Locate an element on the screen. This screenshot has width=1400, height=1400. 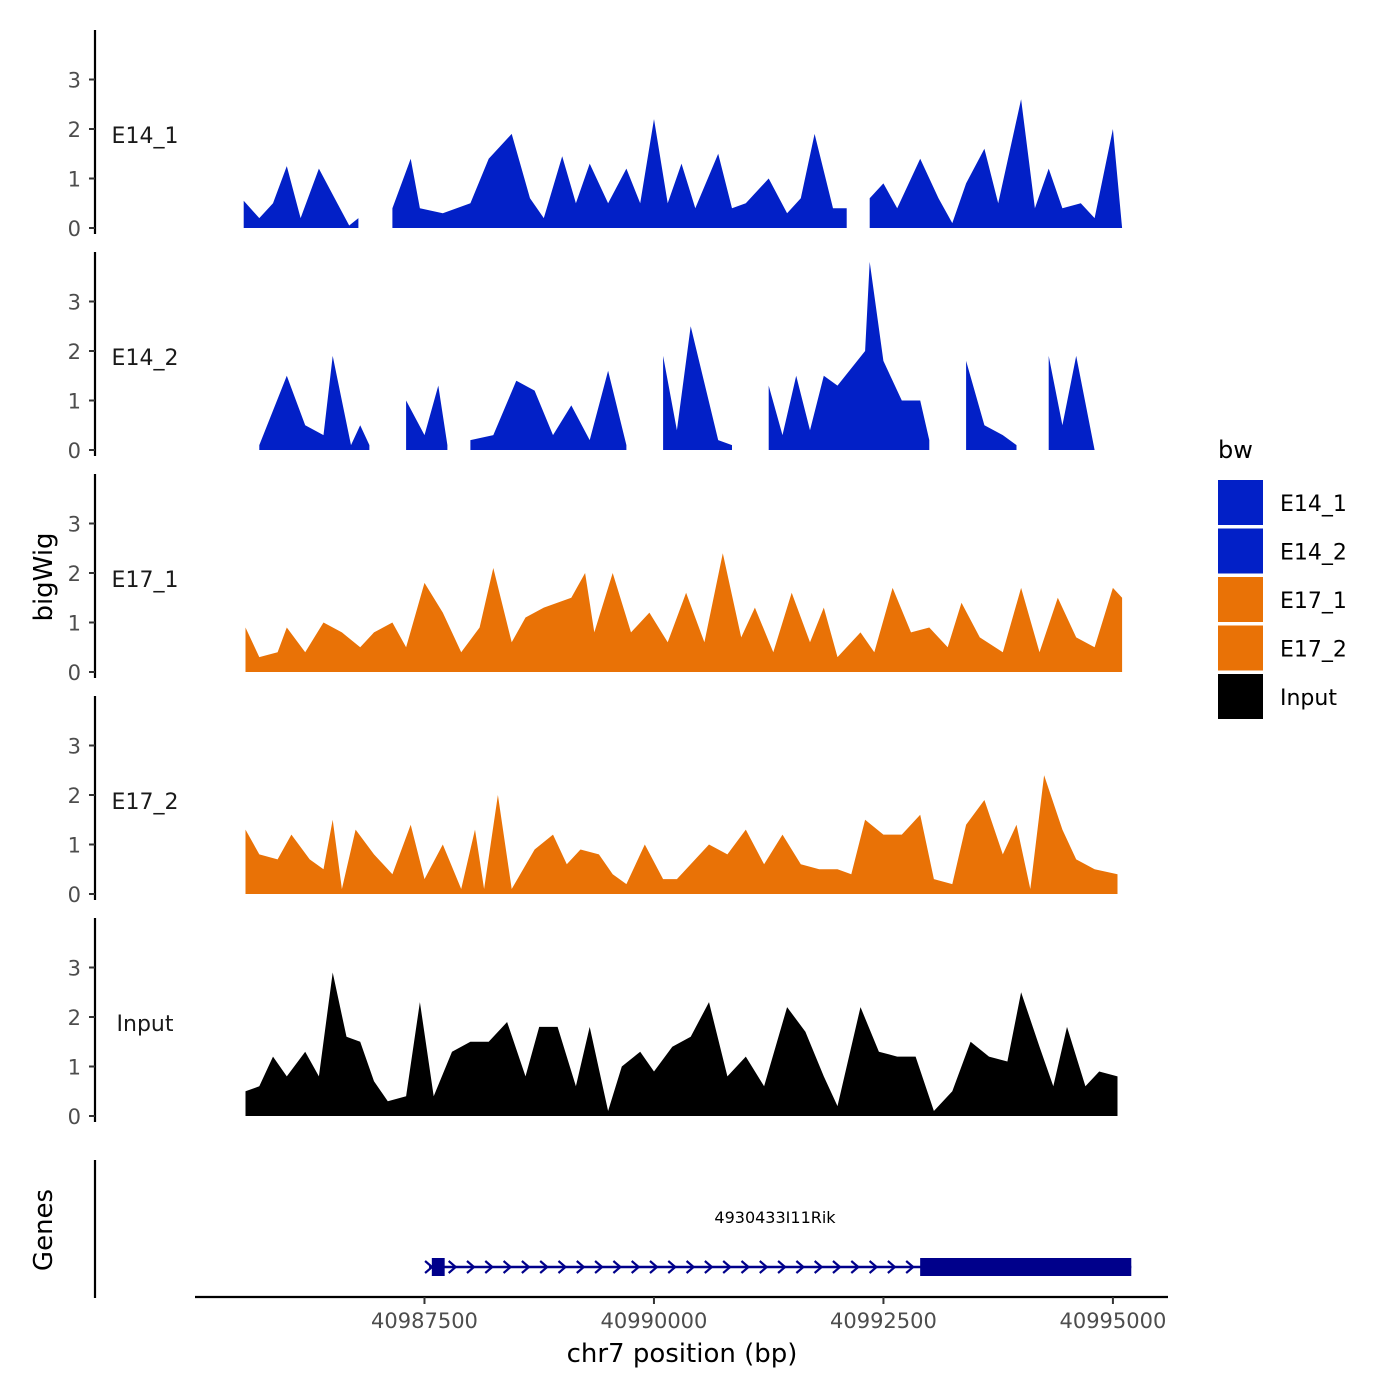
gene-track: 4930433I11Rik is located at coordinates (612, 1229).